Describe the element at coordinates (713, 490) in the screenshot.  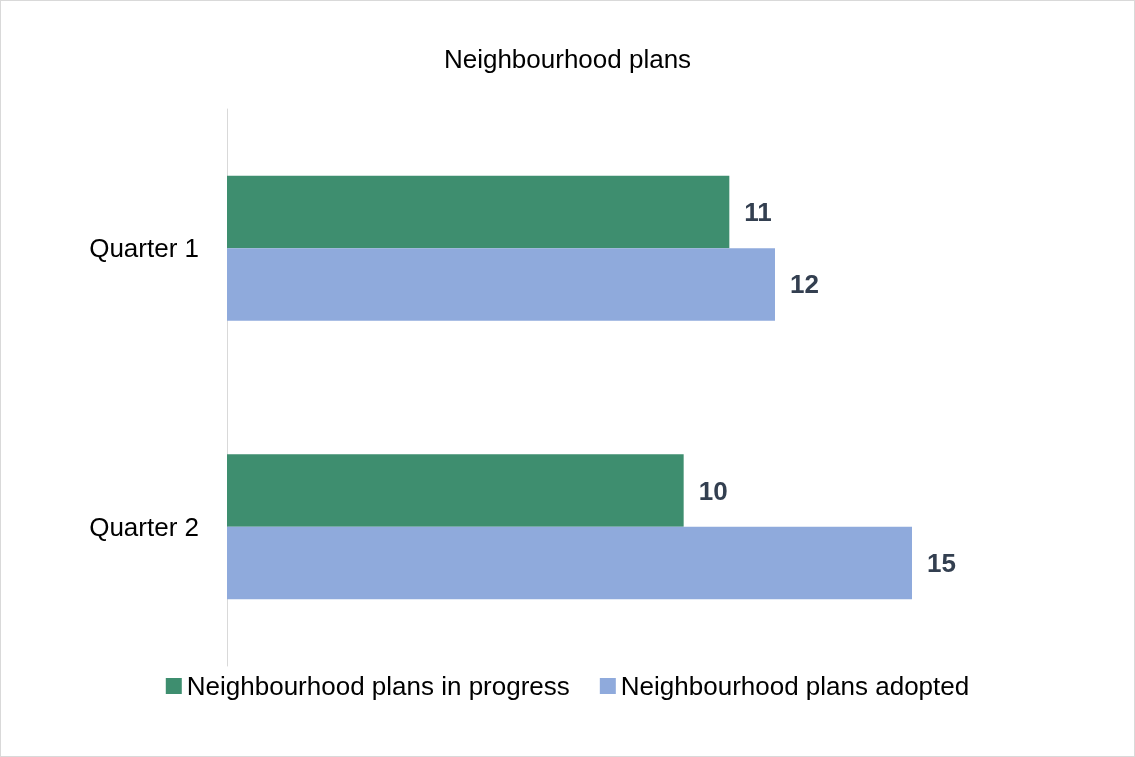
I see `data-label: 10` at that location.